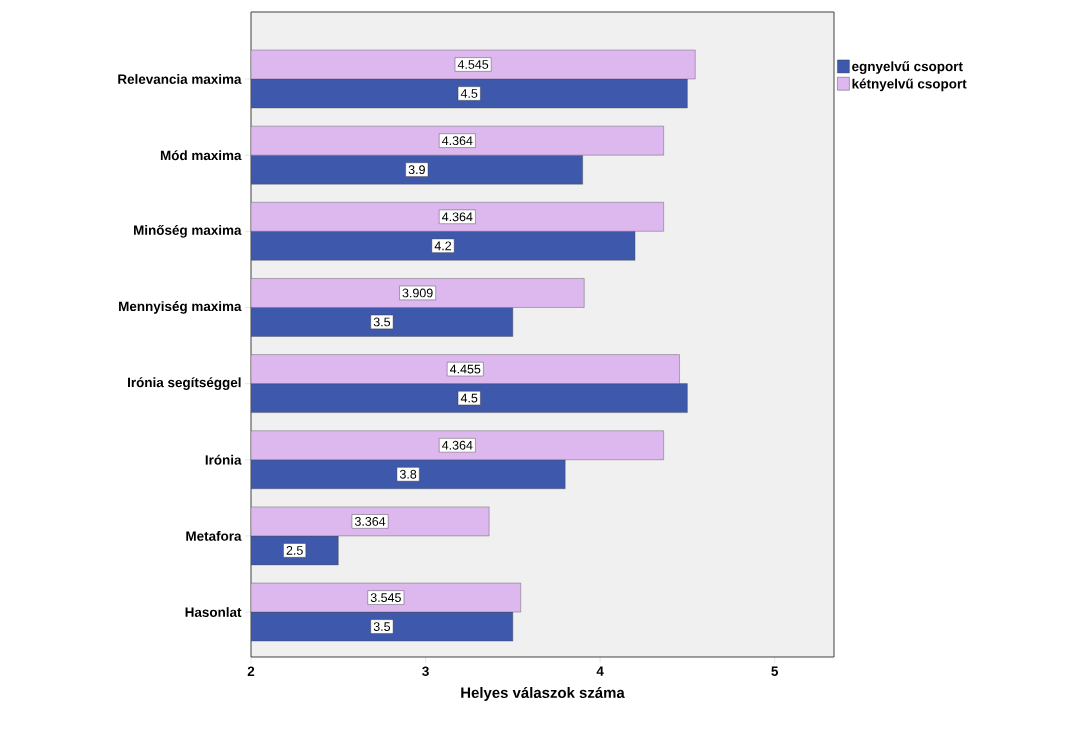 Image resolution: width=1065 pixels, height=745 pixels. Describe the element at coordinates (223, 459) in the screenshot. I see `y-tick-label: Irónia` at that location.